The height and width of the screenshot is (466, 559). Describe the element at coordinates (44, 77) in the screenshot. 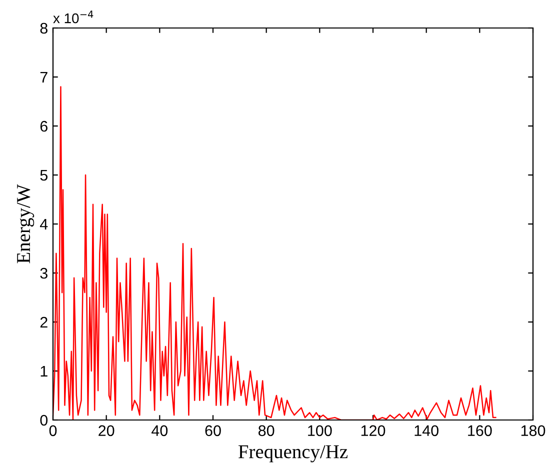

I see `y-tick-label: 7` at that location.